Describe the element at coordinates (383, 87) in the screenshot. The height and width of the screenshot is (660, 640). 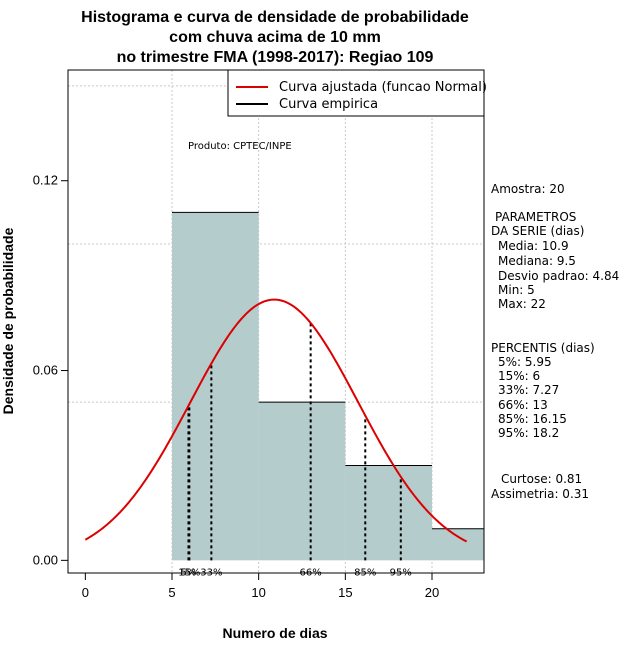
I see `legend-normal-label: Curva ajustada (funcao Normal)` at that location.